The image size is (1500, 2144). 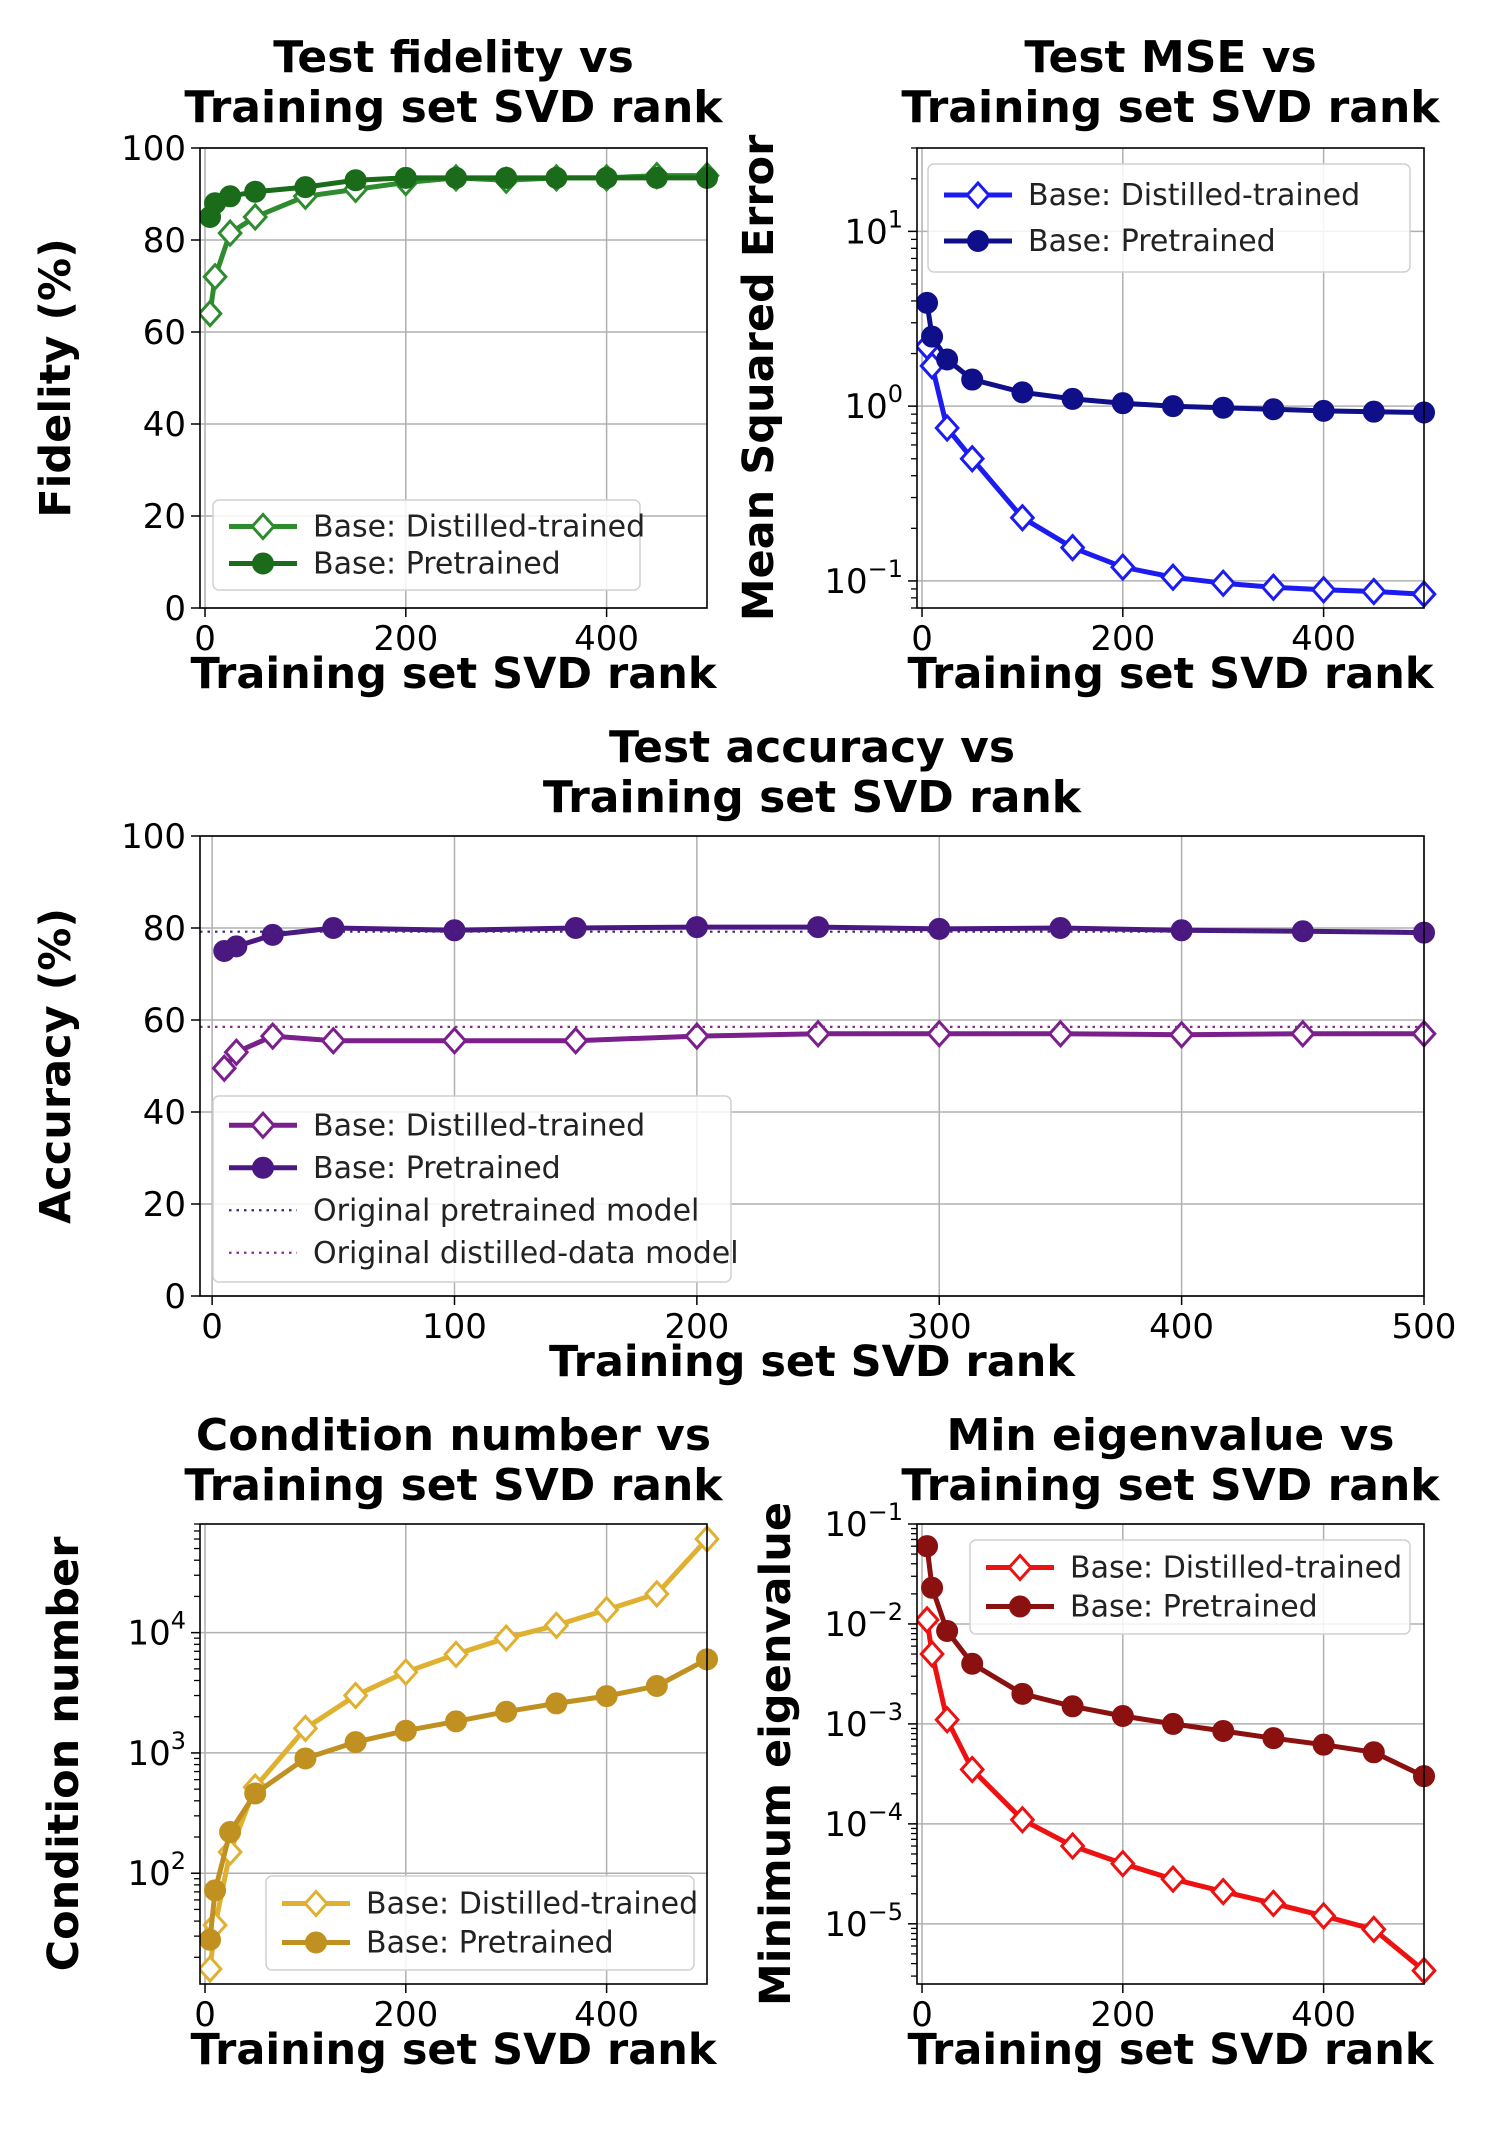 I want to click on chart-title: Test accuracy vs, so click(x=812, y=747).